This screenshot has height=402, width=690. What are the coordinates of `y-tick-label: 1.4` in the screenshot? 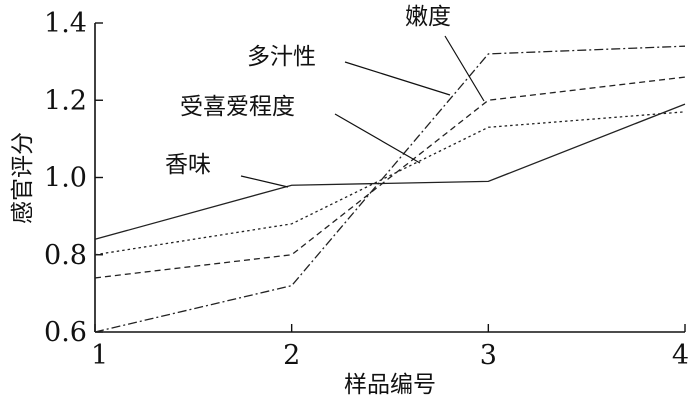 It's located at (65, 23).